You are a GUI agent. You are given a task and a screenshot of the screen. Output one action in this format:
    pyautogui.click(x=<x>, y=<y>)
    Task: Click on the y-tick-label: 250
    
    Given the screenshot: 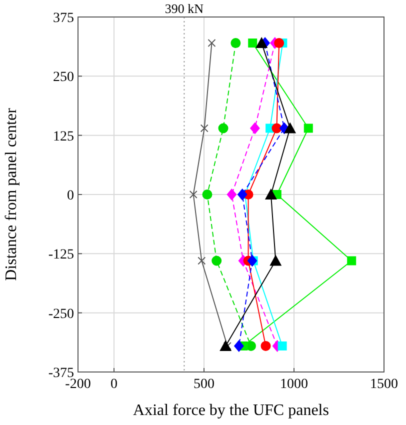 What is the action you would take?
    pyautogui.click(x=63, y=78)
    